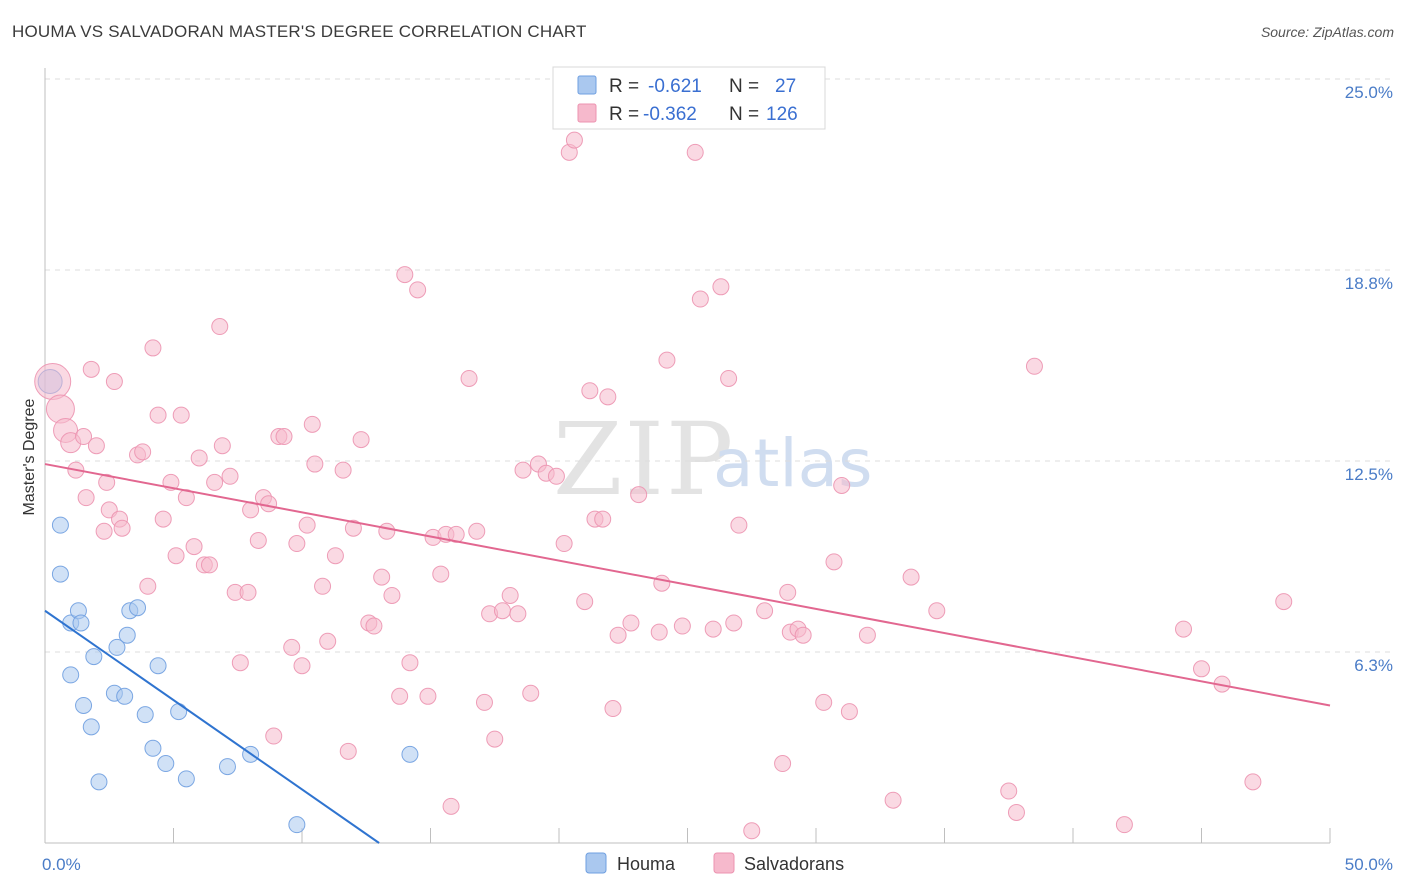 The height and width of the screenshot is (892, 1406). What do you see at coordinates (61, 864) in the screenshot?
I see `x-tick-label-0: 0.0%` at bounding box center [61, 864].